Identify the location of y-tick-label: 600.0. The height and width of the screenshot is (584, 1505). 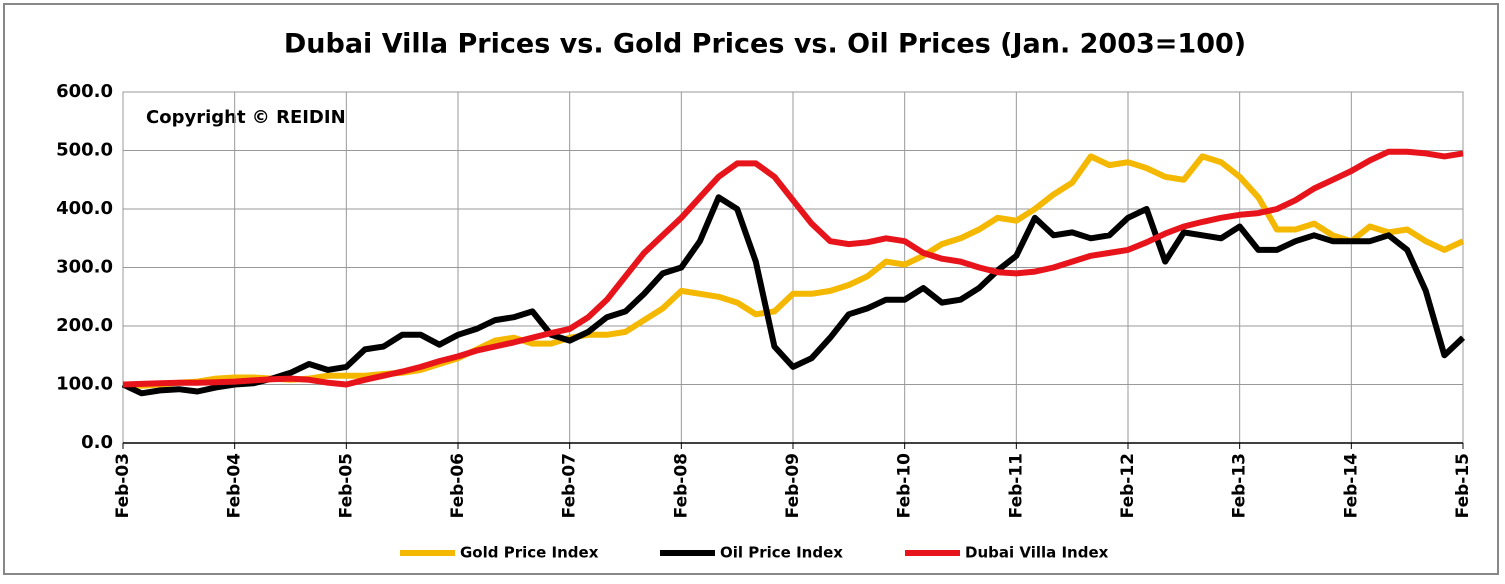
(84, 91).